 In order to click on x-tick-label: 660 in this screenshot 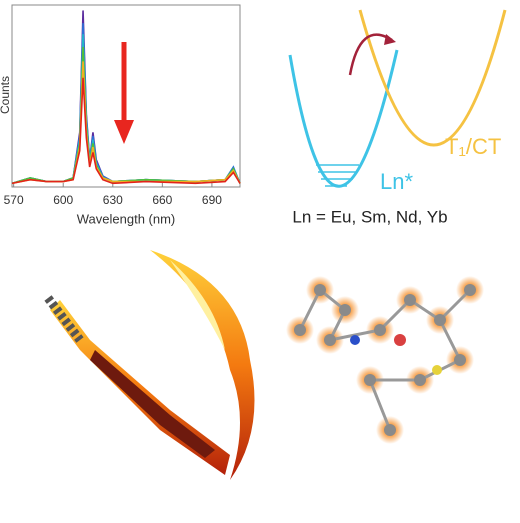, I will do `click(162, 200)`.